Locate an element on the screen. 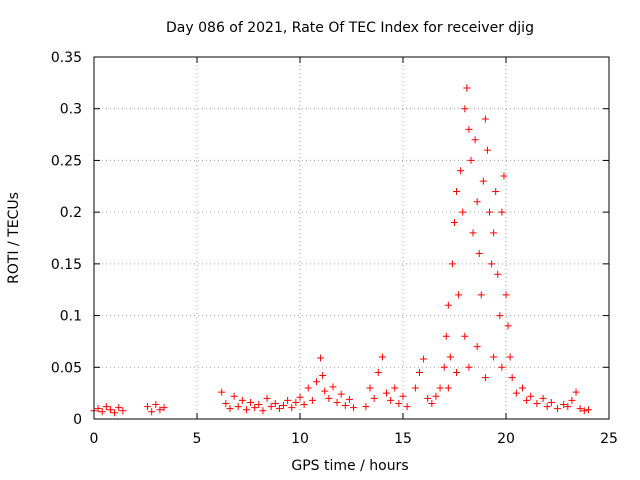  x-tick-label: 15 is located at coordinates (403, 439).